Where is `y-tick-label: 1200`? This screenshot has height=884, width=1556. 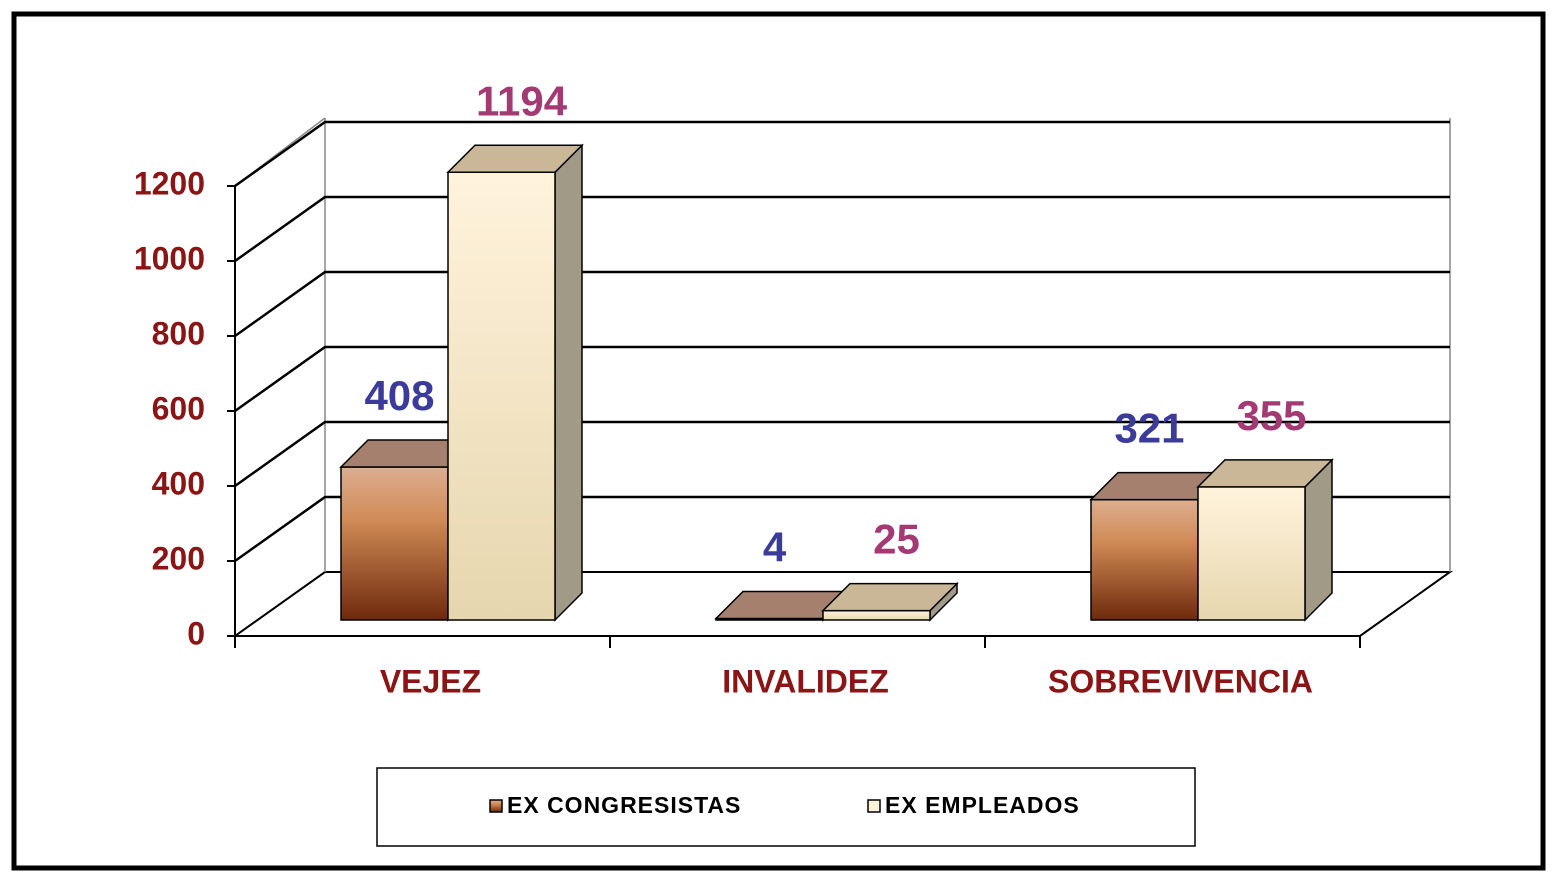
y-tick-label: 1200 is located at coordinates (169, 183).